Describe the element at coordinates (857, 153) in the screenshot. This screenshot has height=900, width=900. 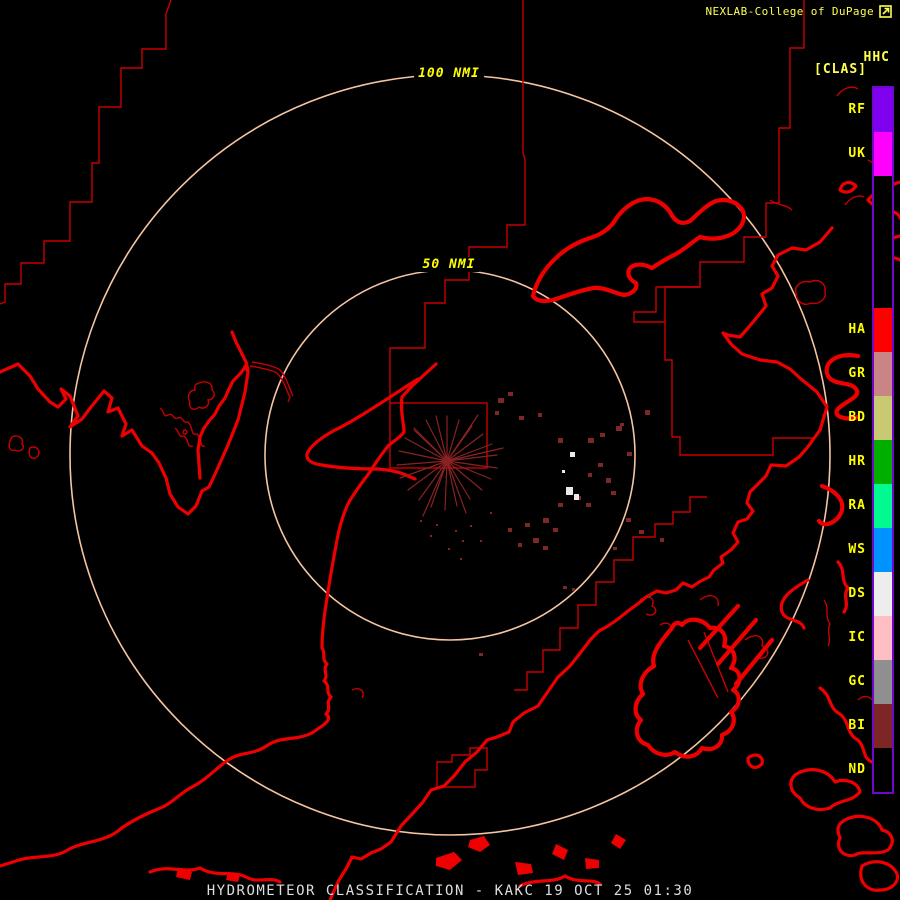
I see `legend-label-UK: UK` at that location.